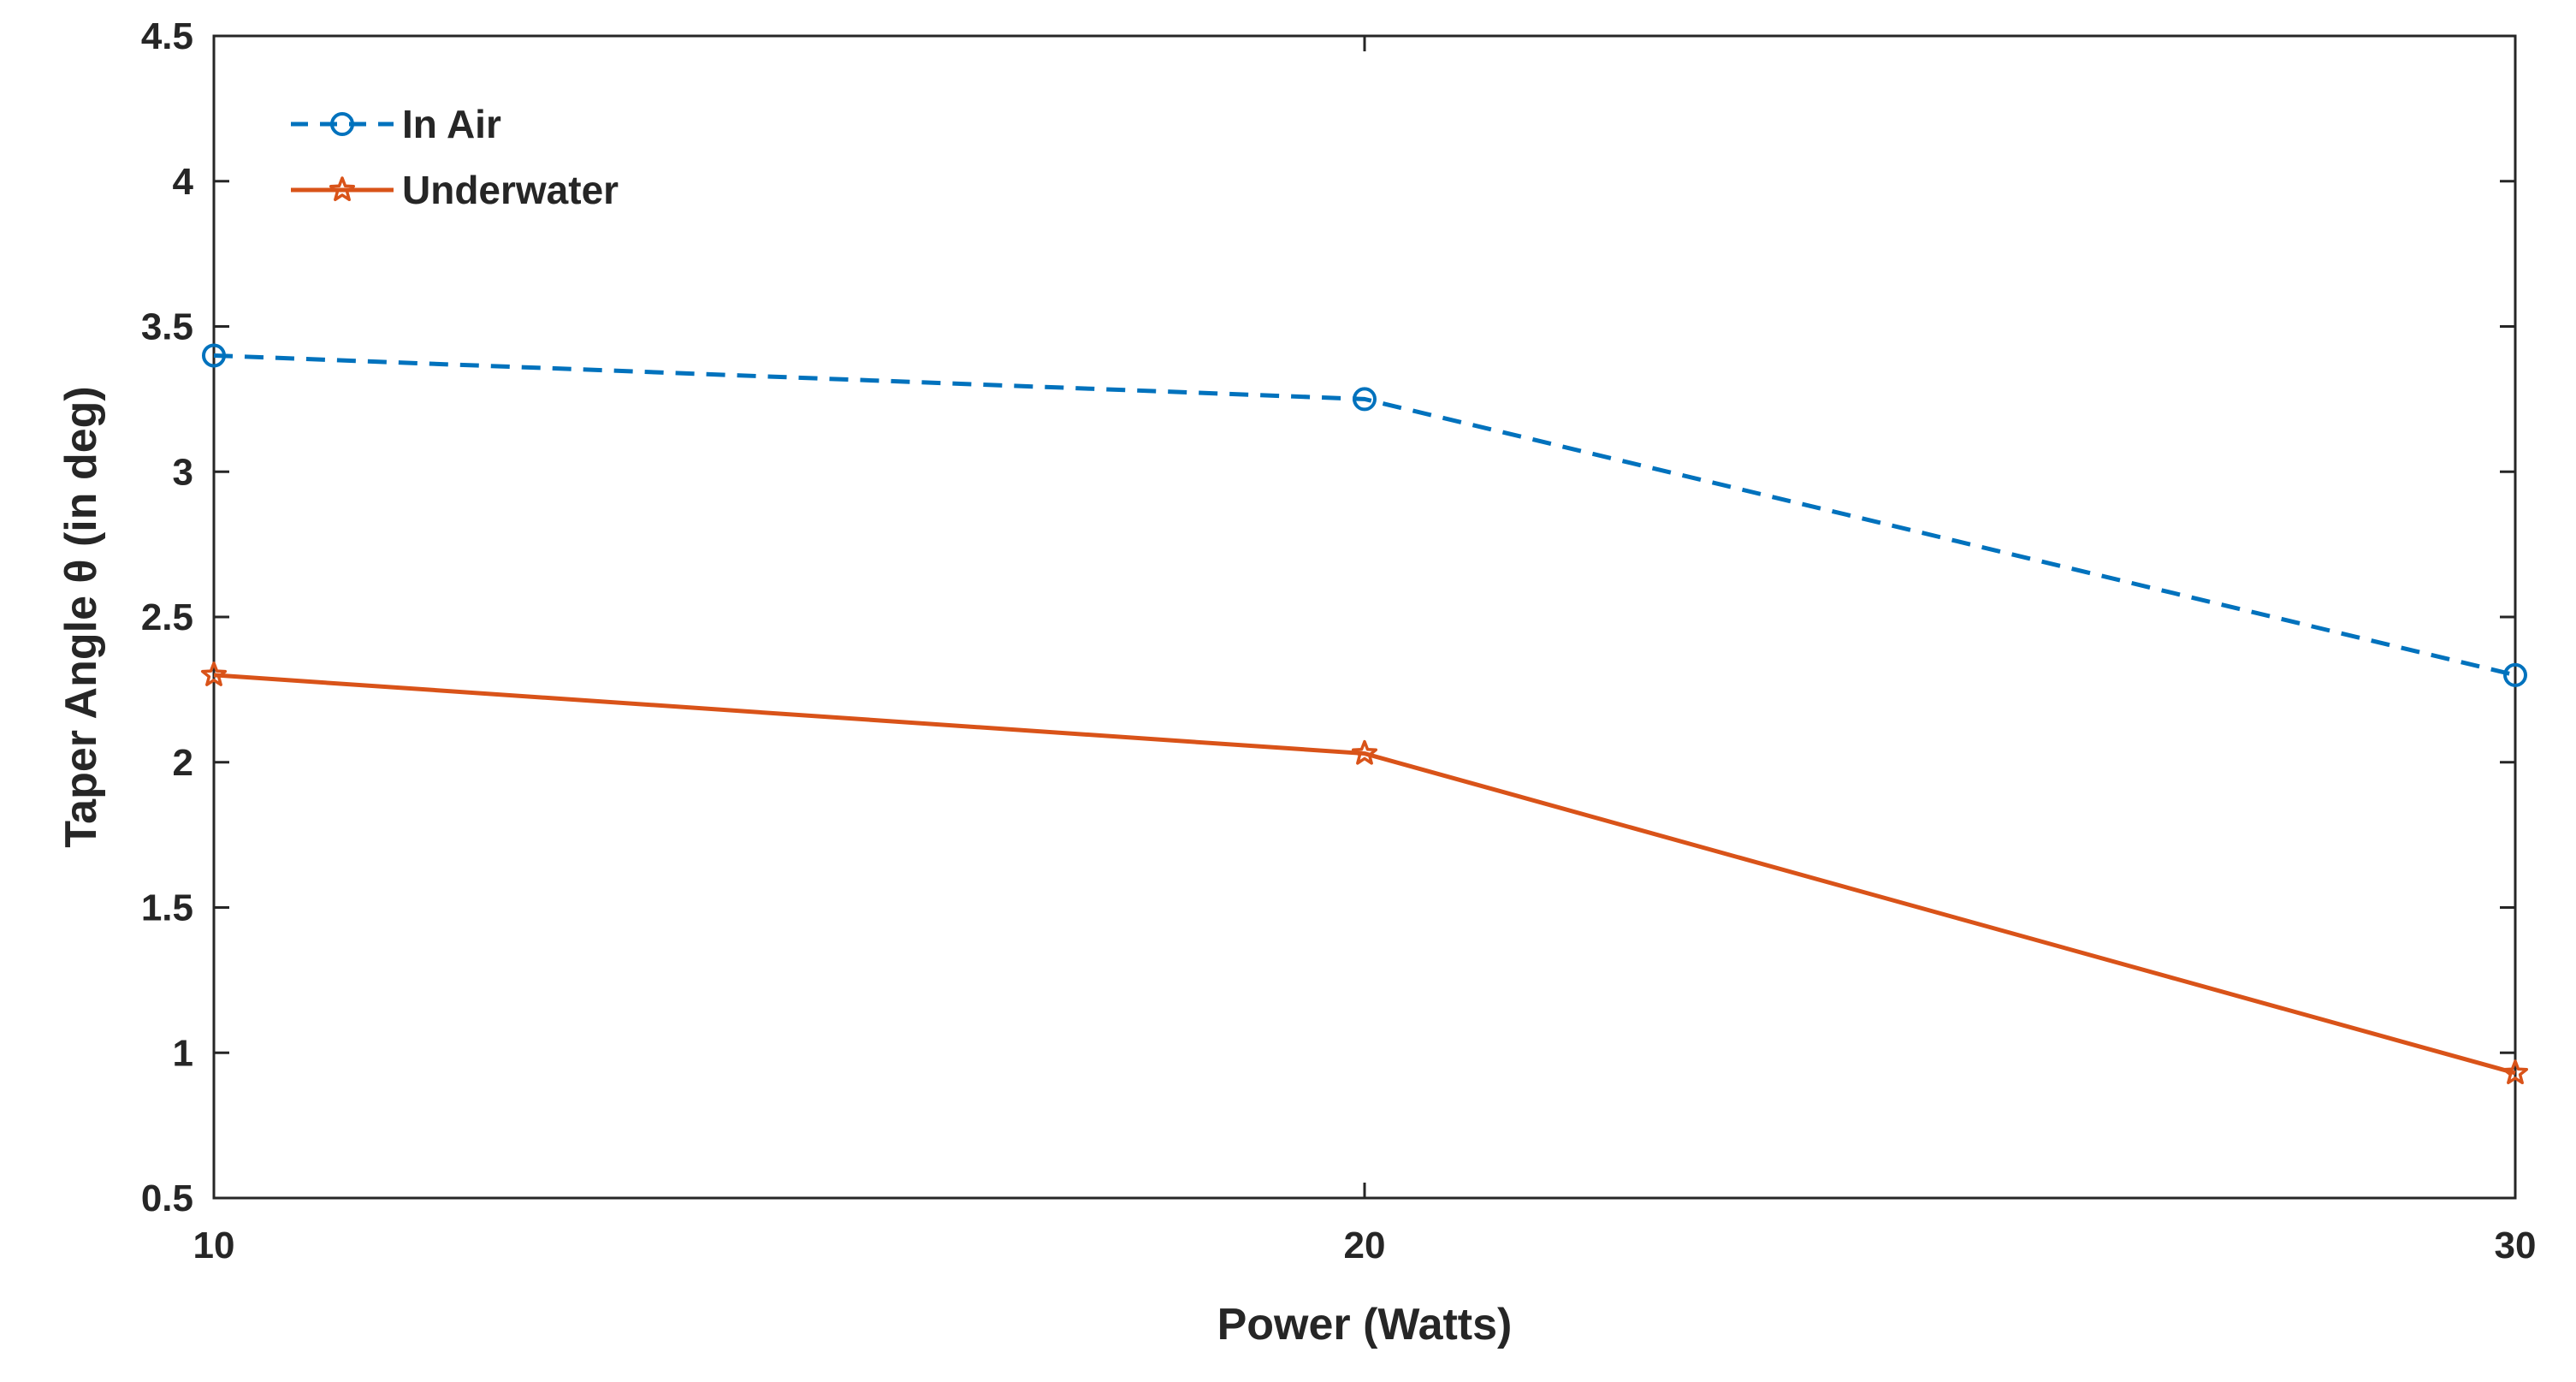 The width and height of the screenshot is (2576, 1382). What do you see at coordinates (451, 124) in the screenshot?
I see `legend-label-in-air: In Air` at bounding box center [451, 124].